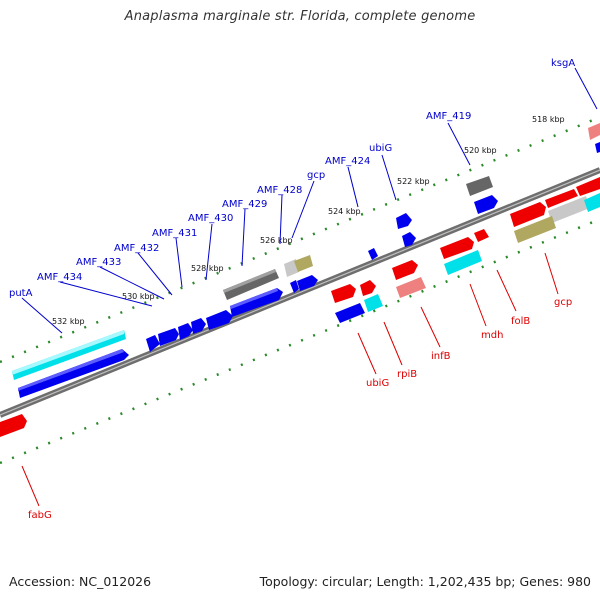 The height and width of the screenshot is (600, 600). Describe the element at coordinates (441, 356) in the screenshot. I see `gene-label: infB` at that location.